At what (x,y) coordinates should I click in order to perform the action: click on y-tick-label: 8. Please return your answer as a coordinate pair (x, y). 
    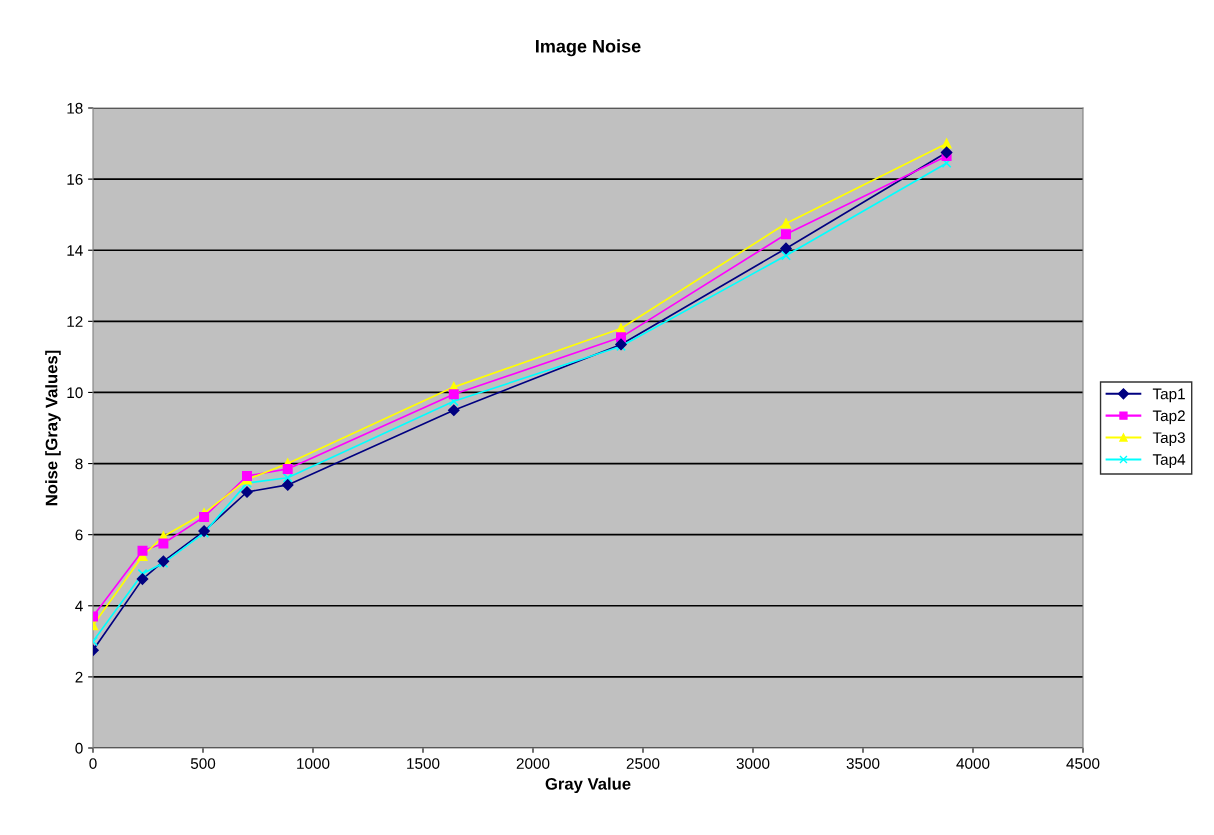
    Looking at the image, I should click on (79, 464).